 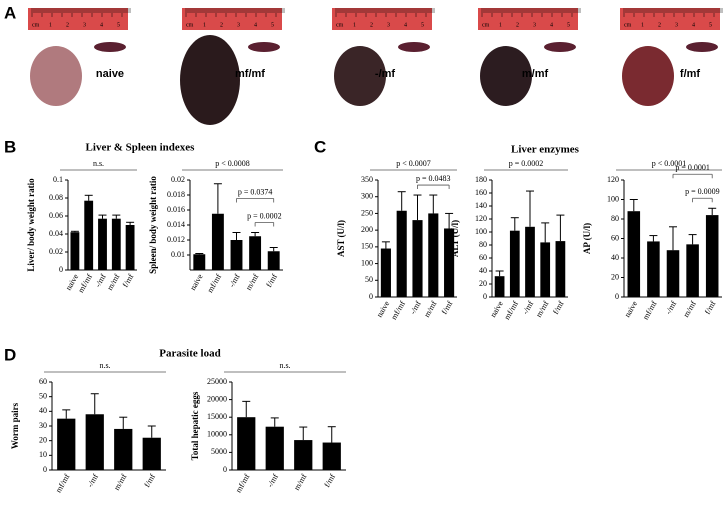 What do you see at coordinates (153, 225) in the screenshot?
I see `y-axis-label: Spleen/ body weight ratio` at bounding box center [153, 225].